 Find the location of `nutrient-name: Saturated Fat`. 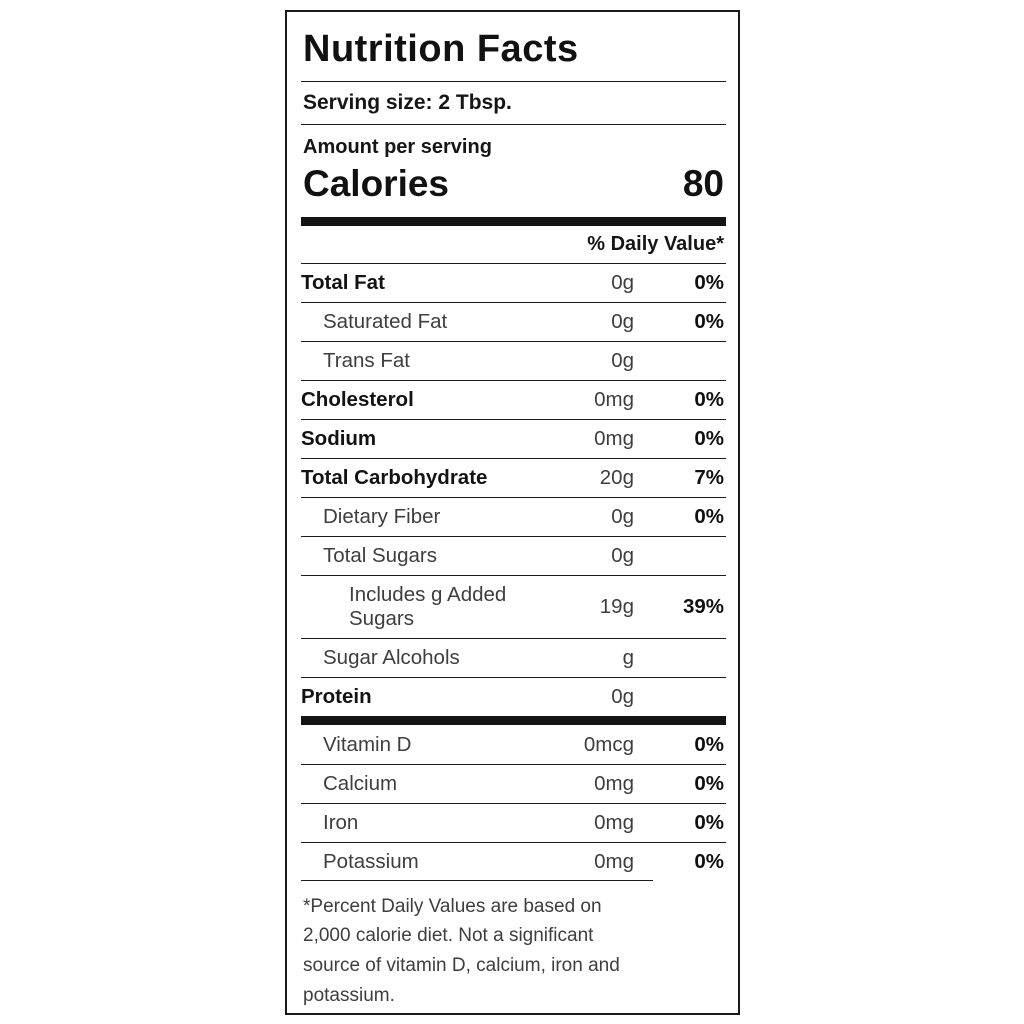

nutrient-name: Saturated Fat is located at coordinates (385, 321).